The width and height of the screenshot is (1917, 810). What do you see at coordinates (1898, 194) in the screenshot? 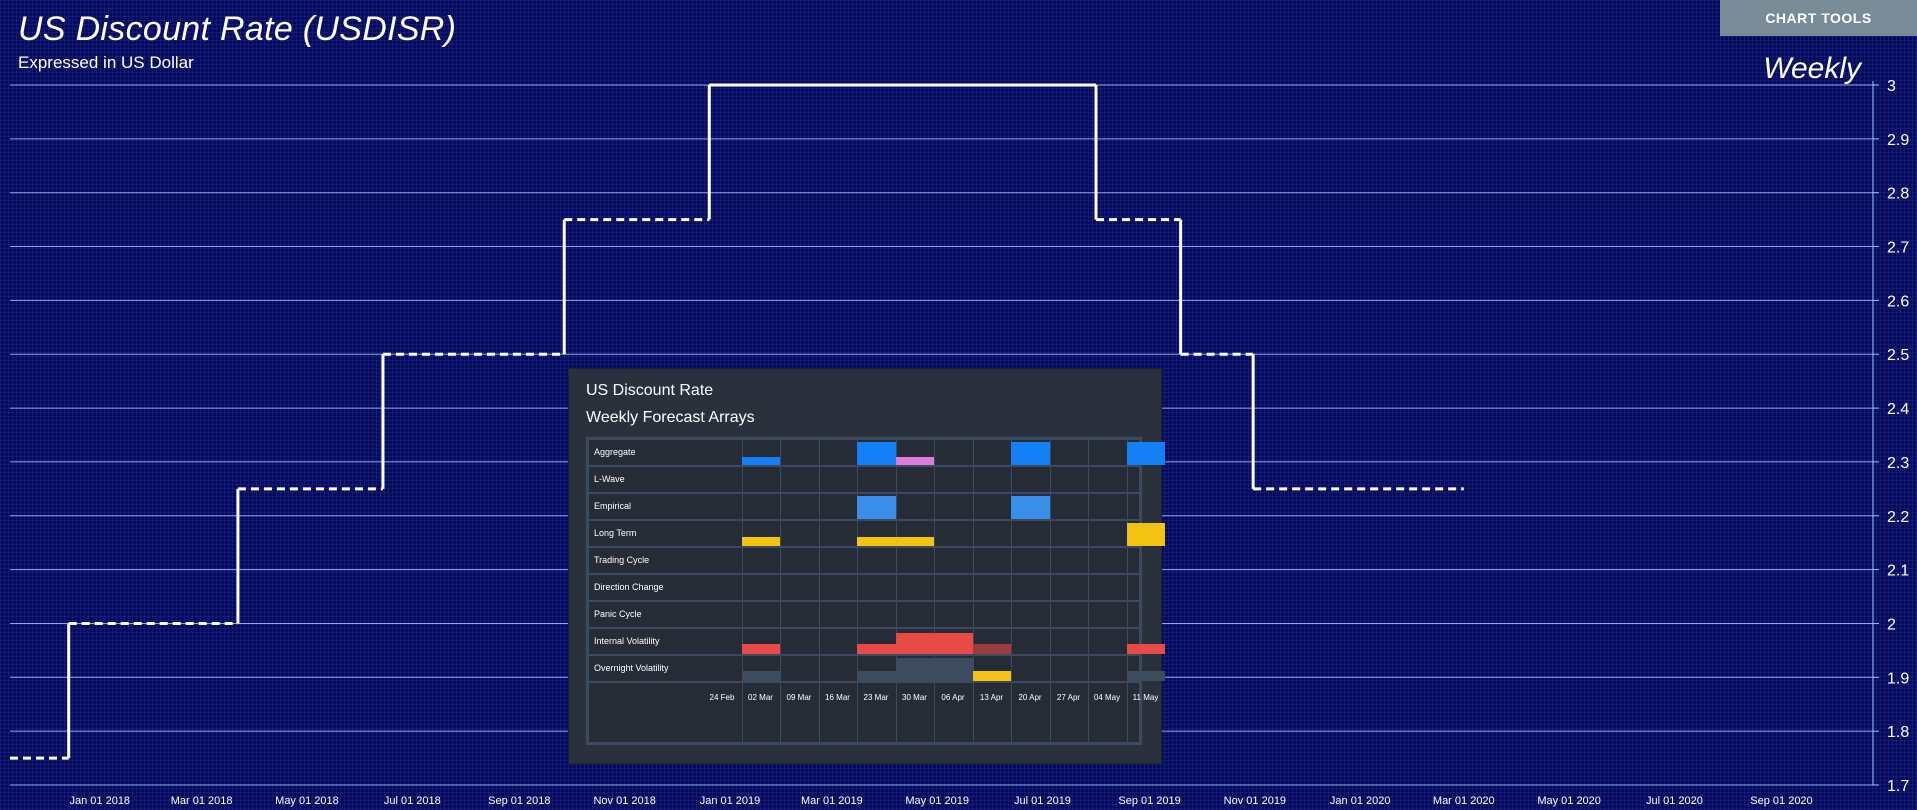
I see `y-tick-label: 2.8` at bounding box center [1898, 194].